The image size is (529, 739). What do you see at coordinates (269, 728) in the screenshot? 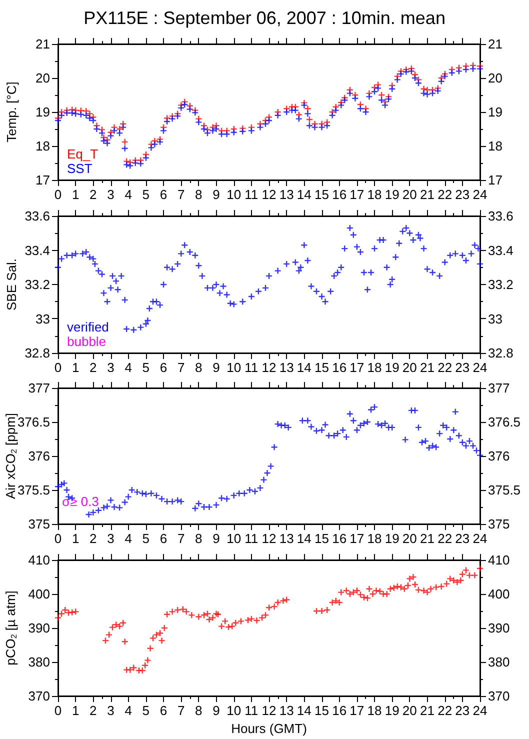
I see `x-axis-title: Hours (GMT)` at bounding box center [269, 728].